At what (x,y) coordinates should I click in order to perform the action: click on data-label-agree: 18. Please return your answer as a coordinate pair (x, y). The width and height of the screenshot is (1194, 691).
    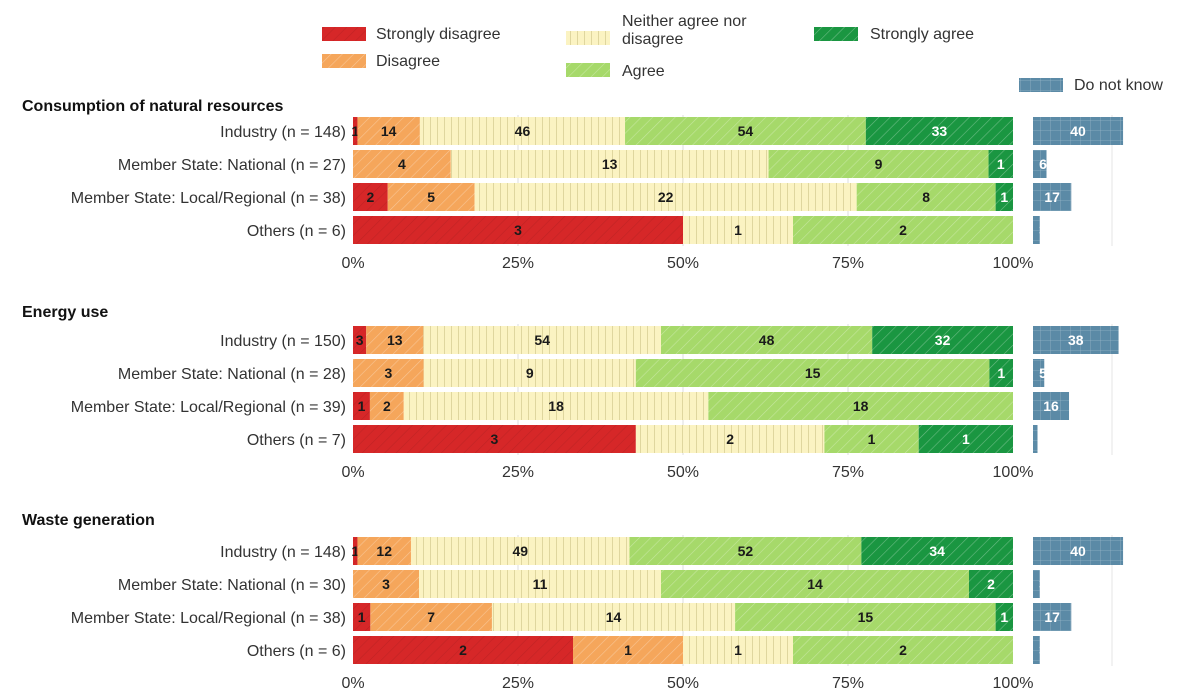
    Looking at the image, I should click on (861, 406).